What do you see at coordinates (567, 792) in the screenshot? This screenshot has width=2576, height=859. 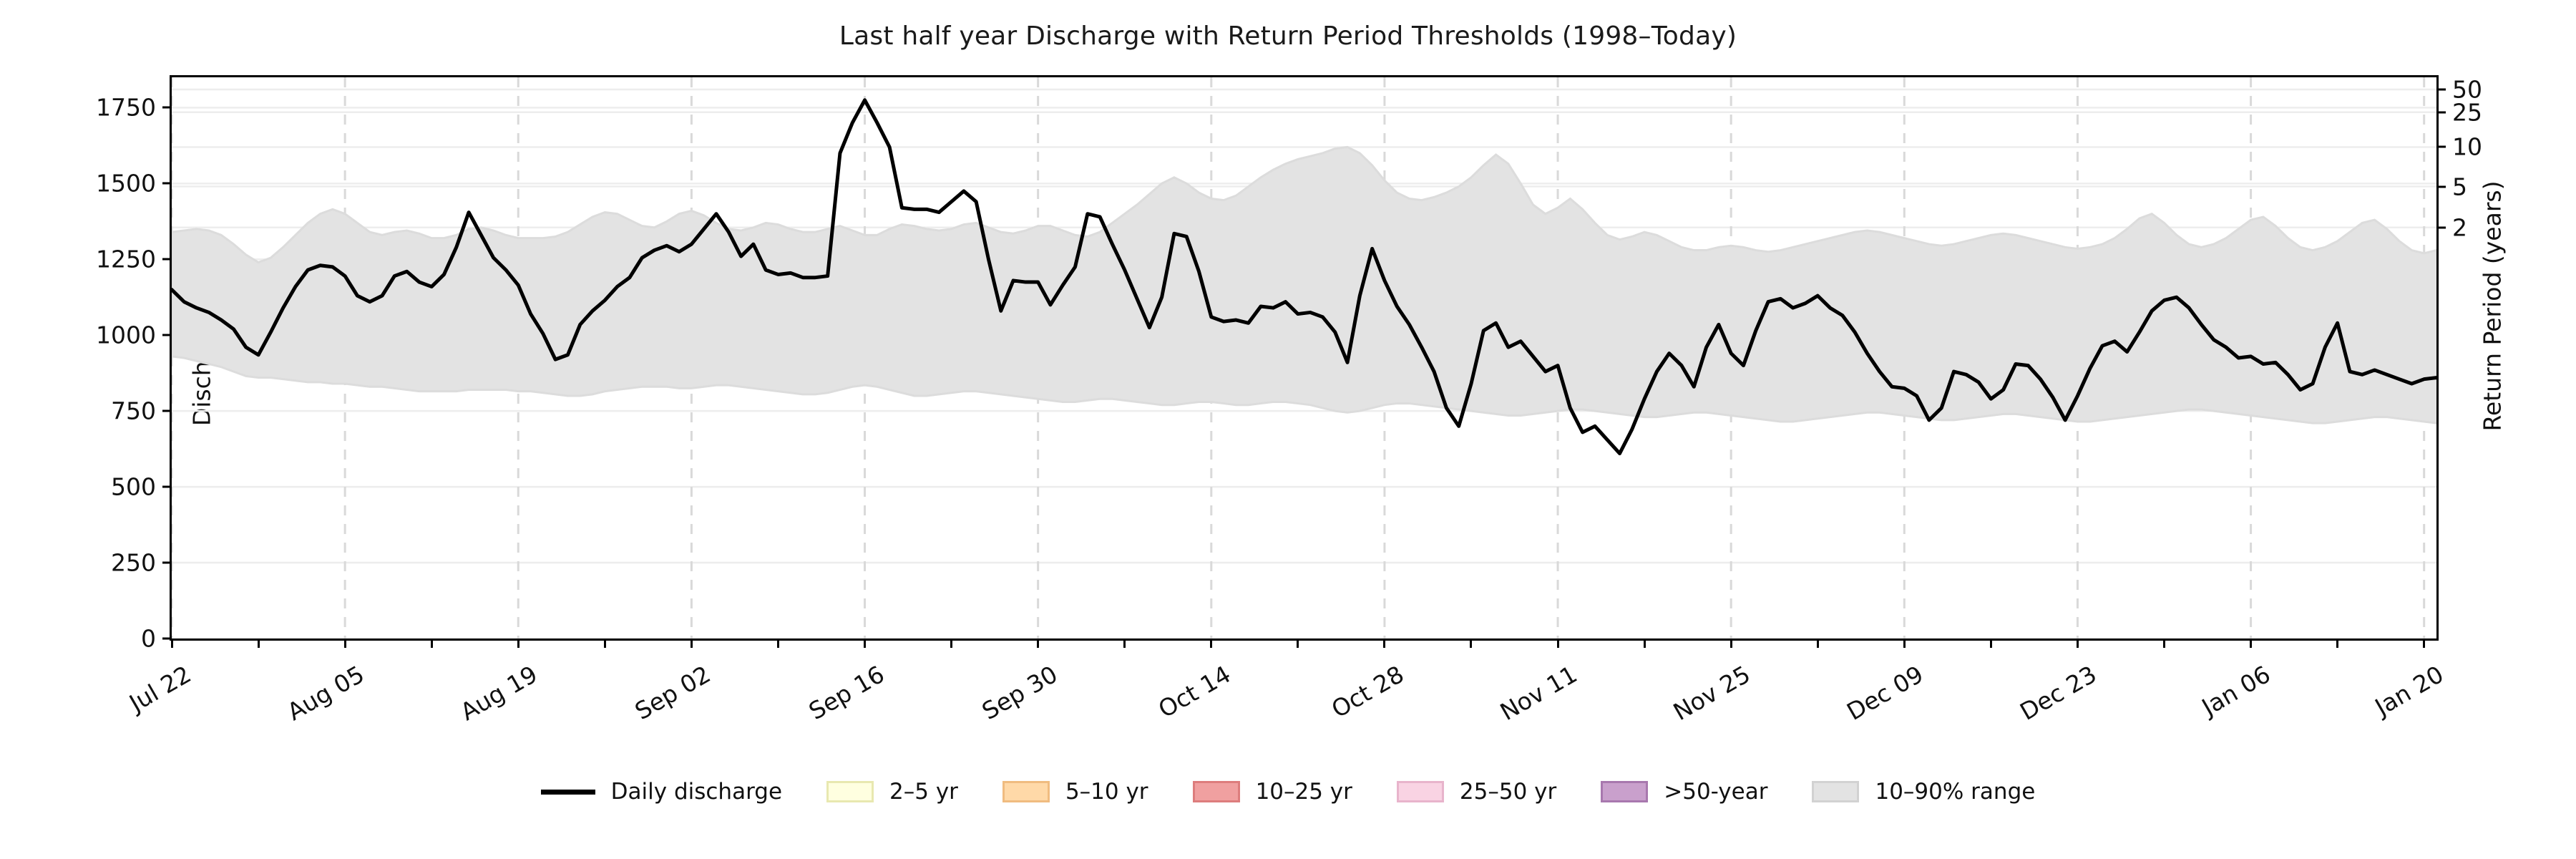 I see `legend-line-icon` at bounding box center [567, 792].